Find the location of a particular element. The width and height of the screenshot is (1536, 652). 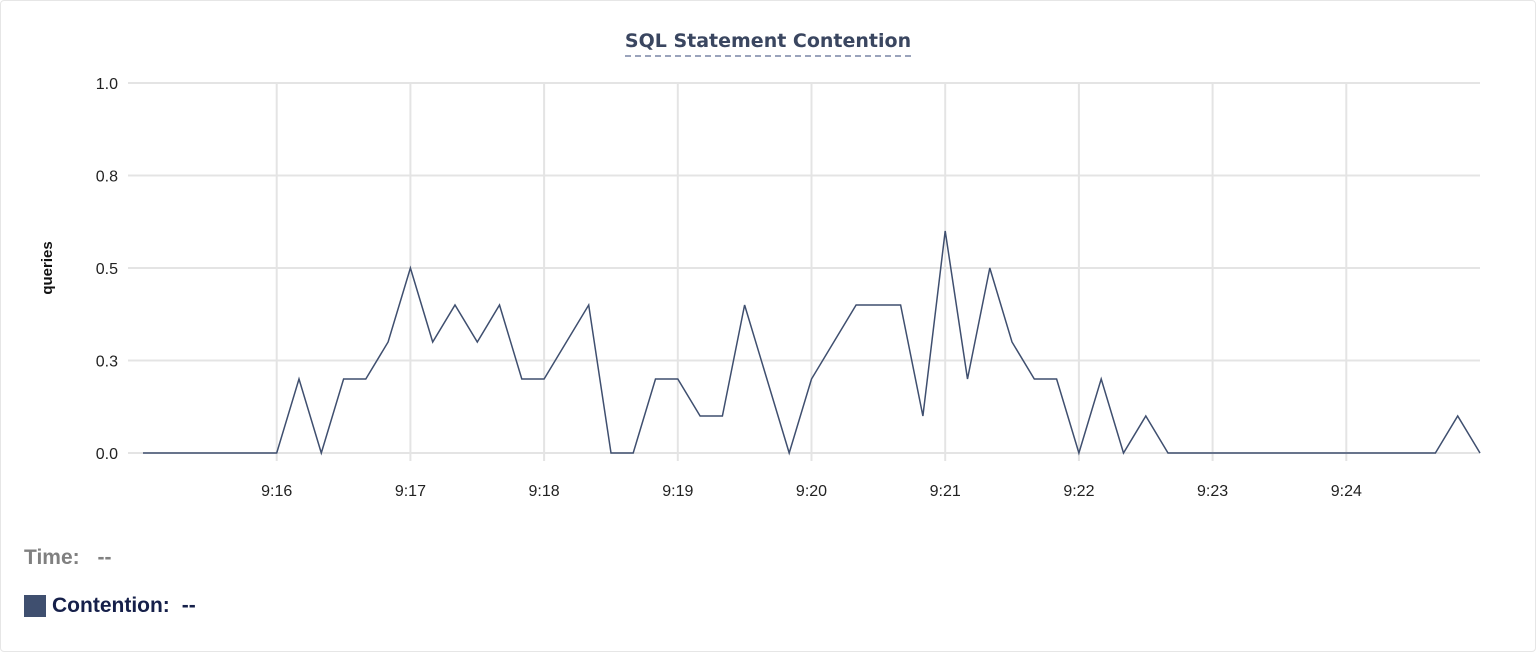

x-tick-label: 9:20 is located at coordinates (811, 491).